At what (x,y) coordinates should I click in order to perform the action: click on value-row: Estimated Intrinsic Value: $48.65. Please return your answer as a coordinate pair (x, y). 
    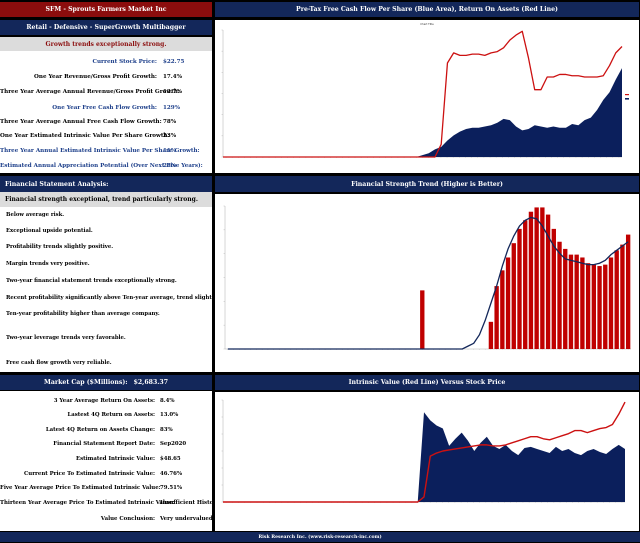
    Looking at the image, I should click on (106, 458).